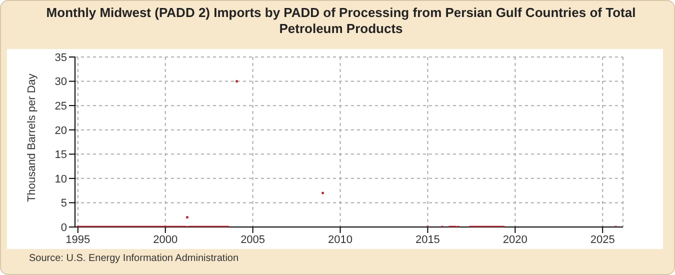 The width and height of the screenshot is (675, 275). I want to click on x-tick-label: 2010, so click(340, 240).